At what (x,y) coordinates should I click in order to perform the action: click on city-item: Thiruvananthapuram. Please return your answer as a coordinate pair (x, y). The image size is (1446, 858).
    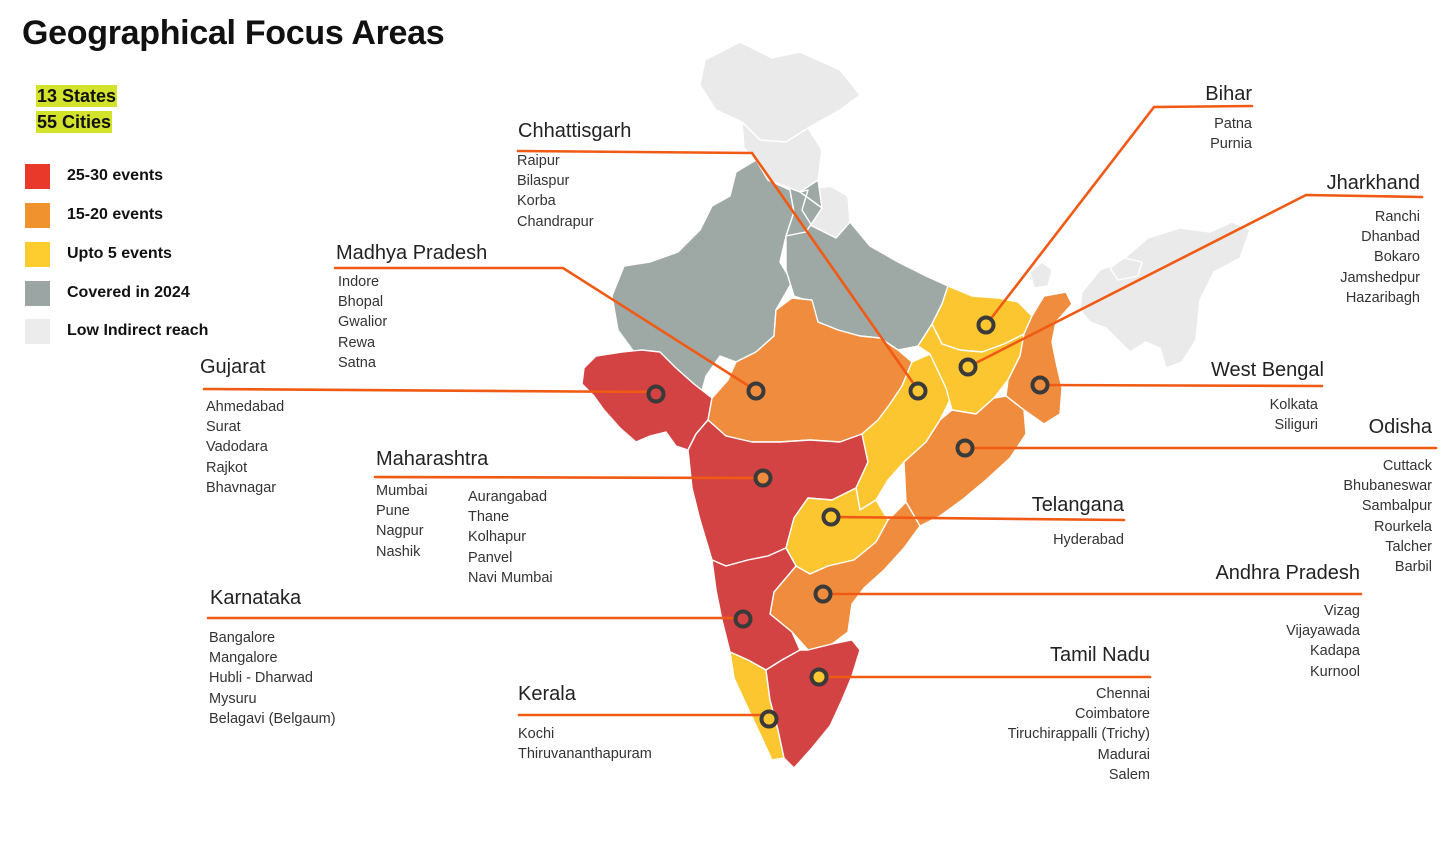
    Looking at the image, I should click on (585, 754).